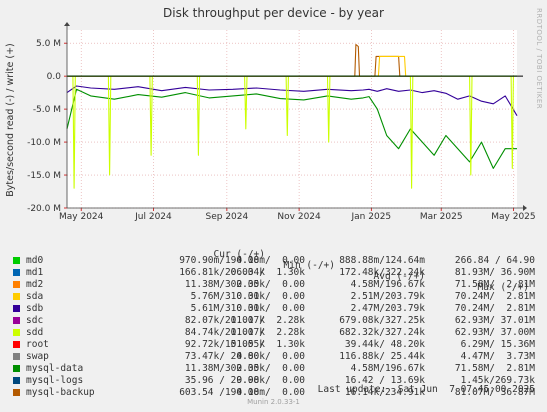 The height and width of the screenshot is (412, 547). Describe the element at coordinates (382, 356) in the screenshot. I see `legend-avg-value: 116.88k/ 25.44k` at that location.